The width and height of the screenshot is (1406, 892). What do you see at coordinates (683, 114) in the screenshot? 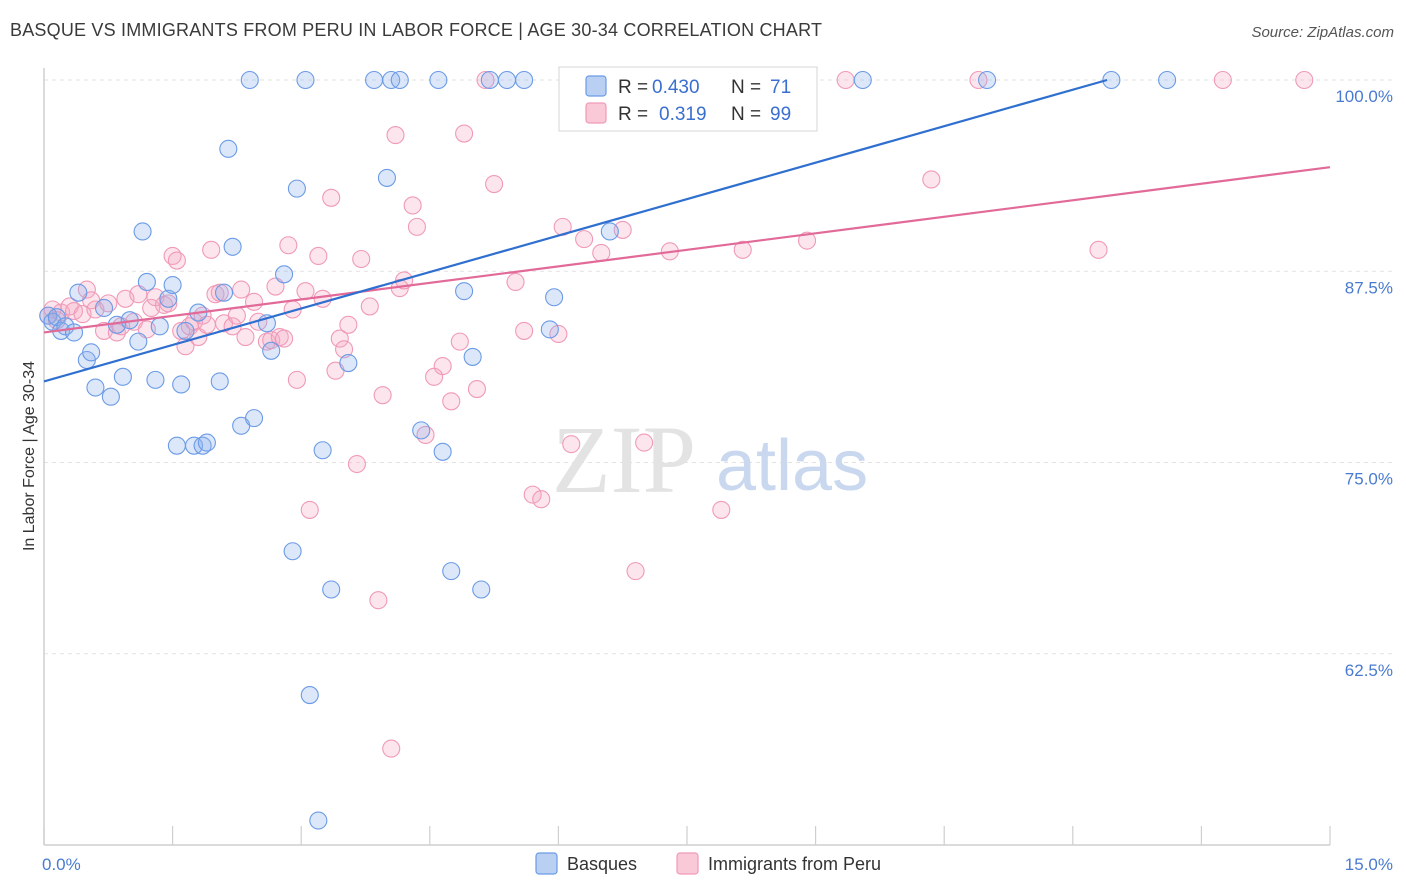
I see `legend-r-value-peru: 0.319` at bounding box center [683, 114].